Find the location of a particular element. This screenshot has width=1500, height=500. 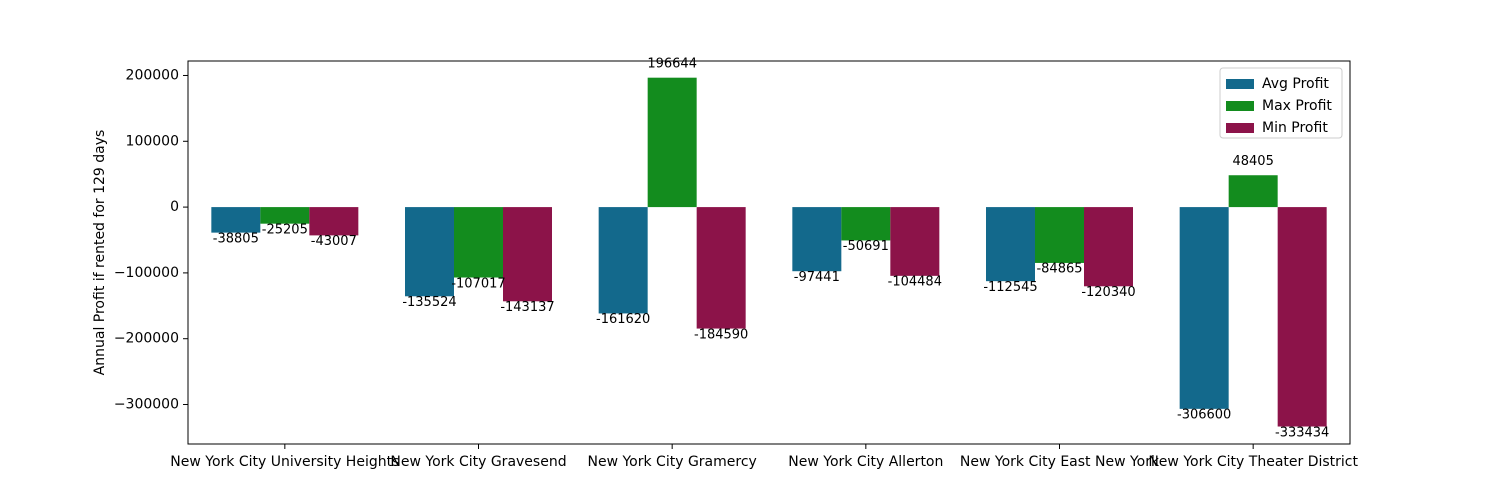

y-tick-label: −100000 is located at coordinates (146, 273).